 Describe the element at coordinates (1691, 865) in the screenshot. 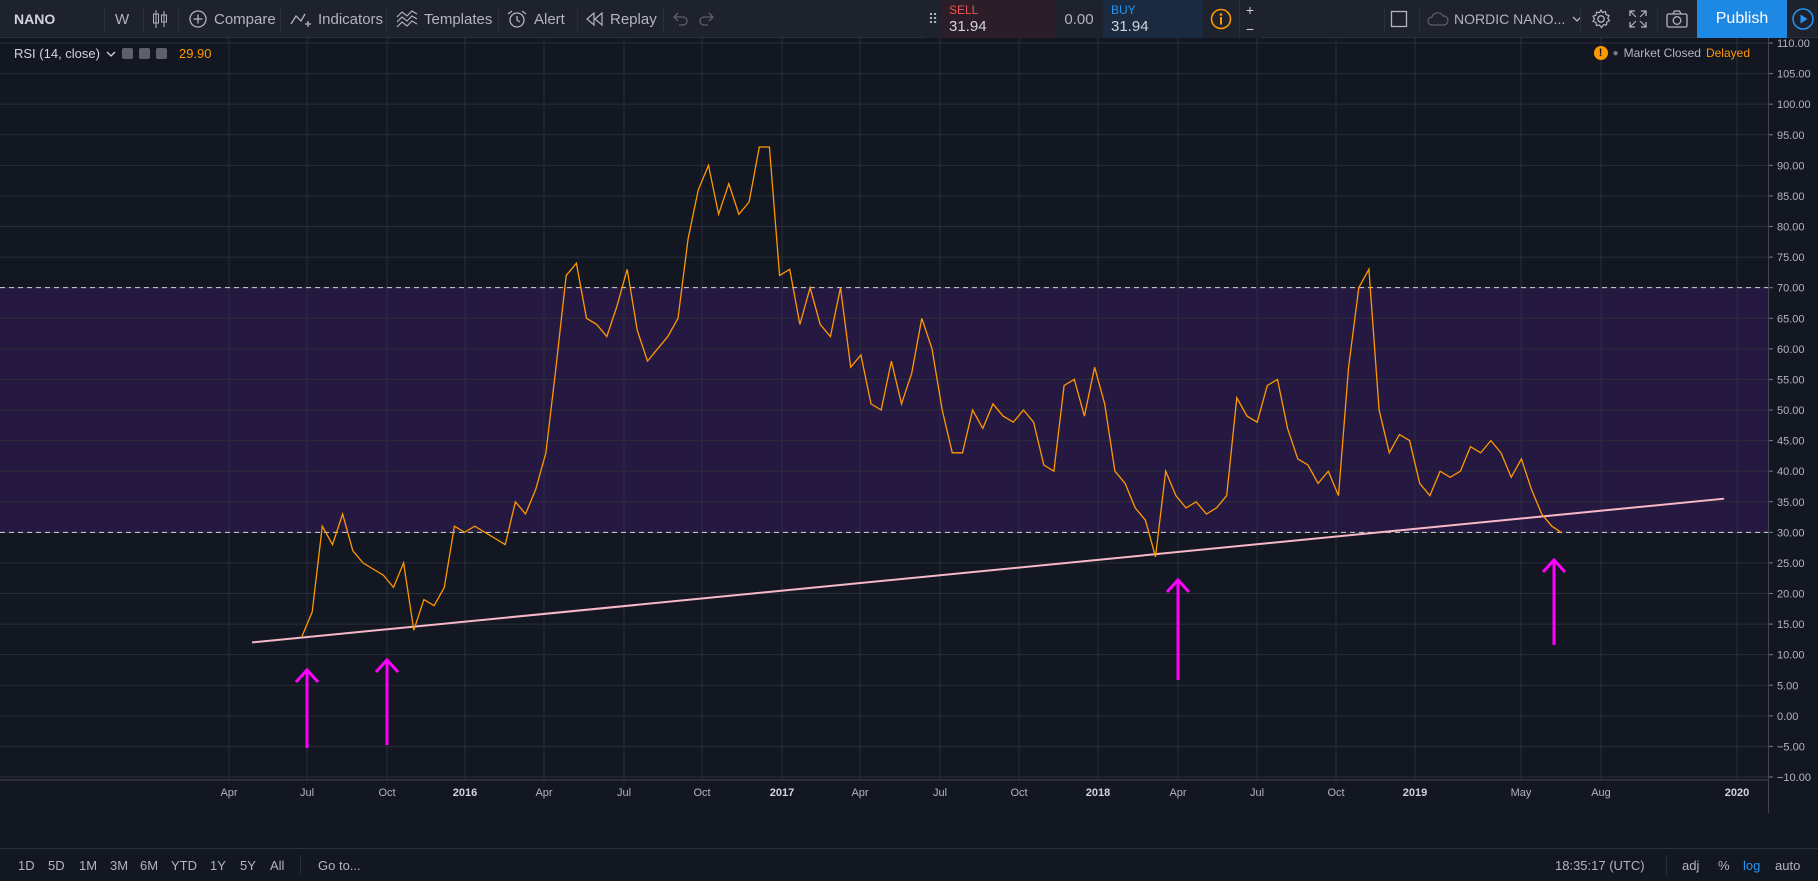

I see `adj-toggle: adj` at that location.